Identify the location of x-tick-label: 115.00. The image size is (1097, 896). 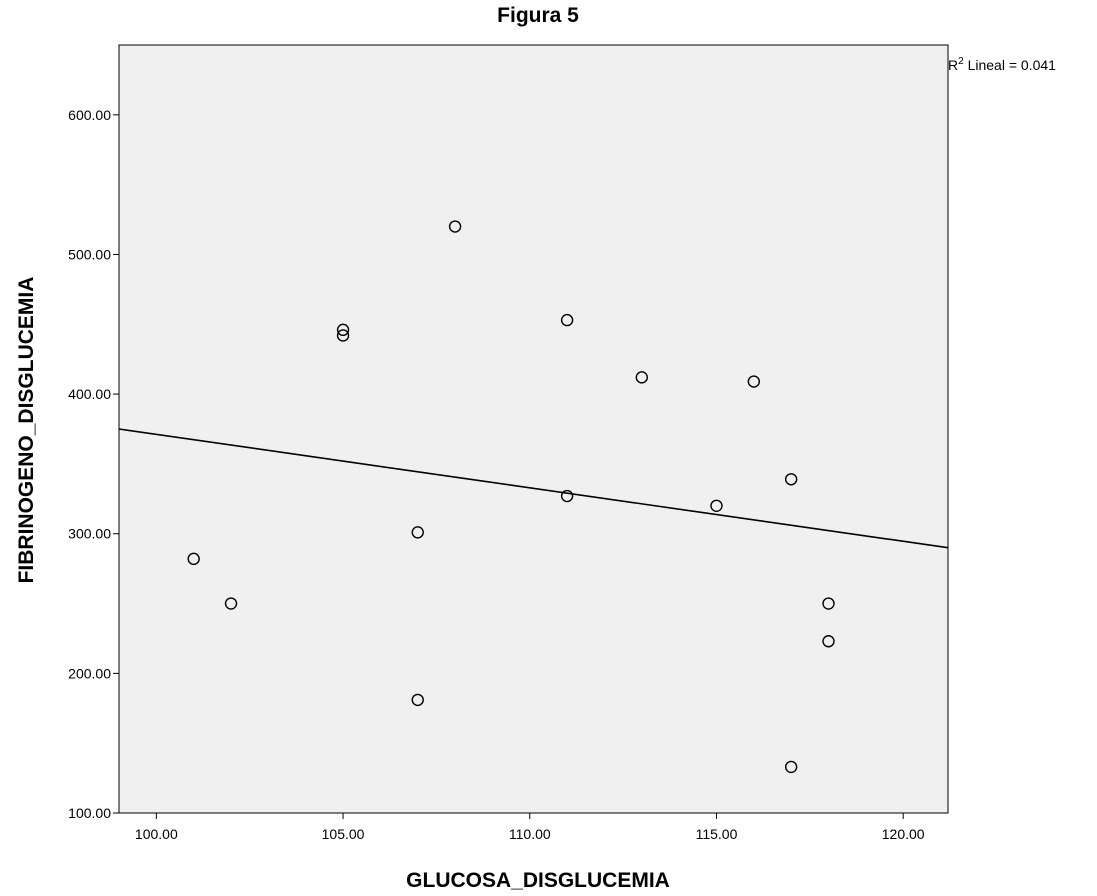
(717, 834).